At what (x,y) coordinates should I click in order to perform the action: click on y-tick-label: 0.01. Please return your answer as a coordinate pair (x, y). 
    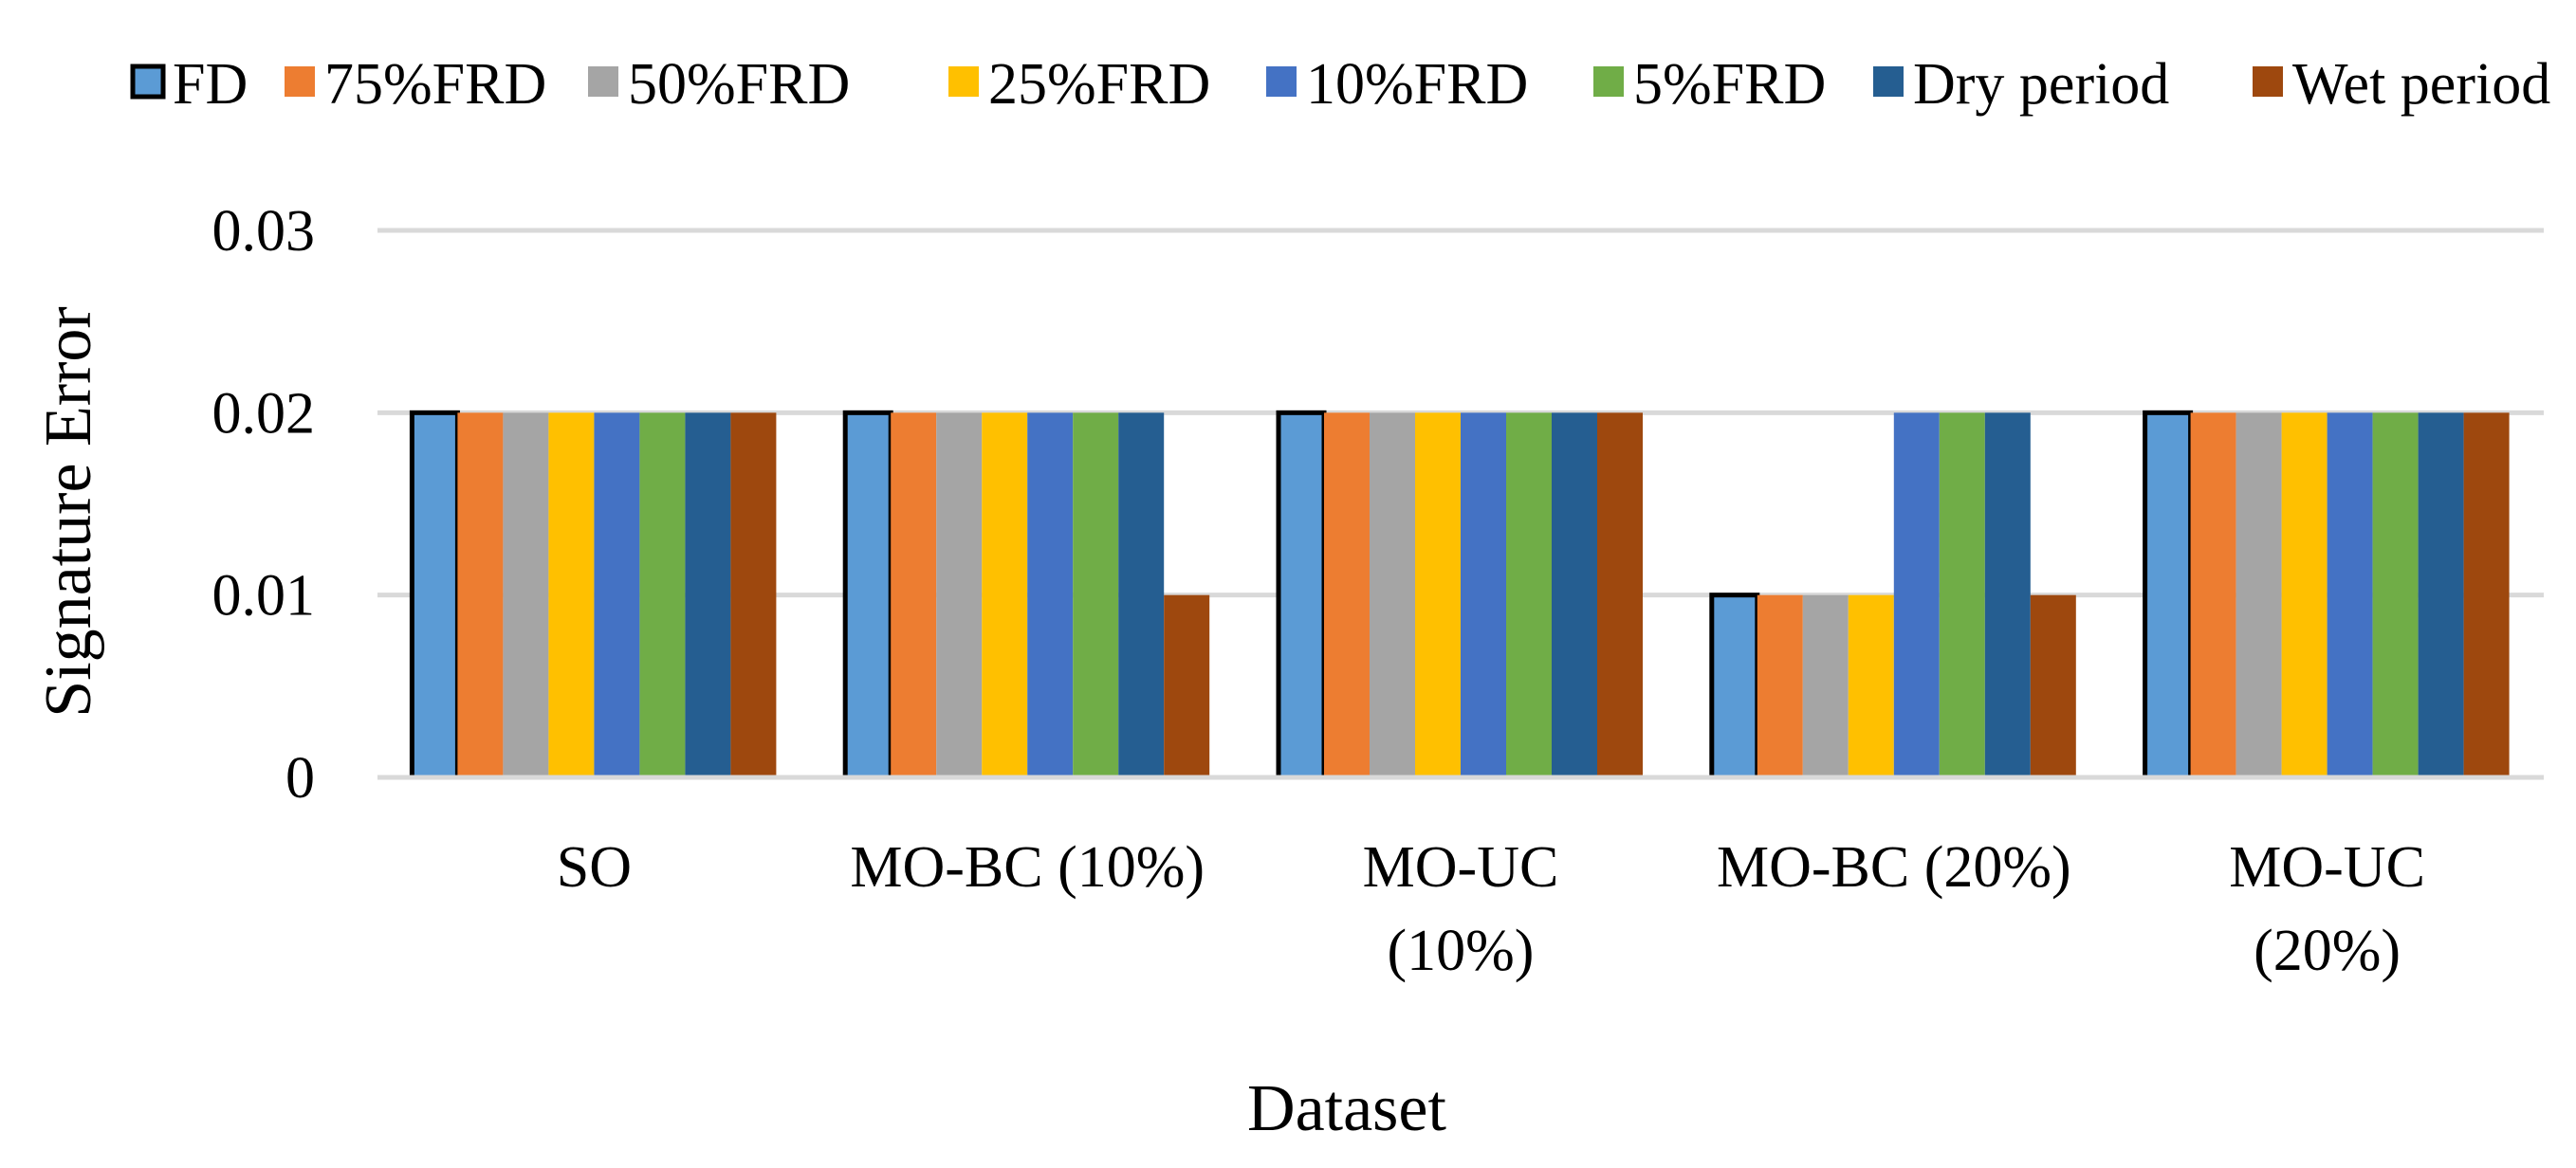
    Looking at the image, I should click on (264, 596).